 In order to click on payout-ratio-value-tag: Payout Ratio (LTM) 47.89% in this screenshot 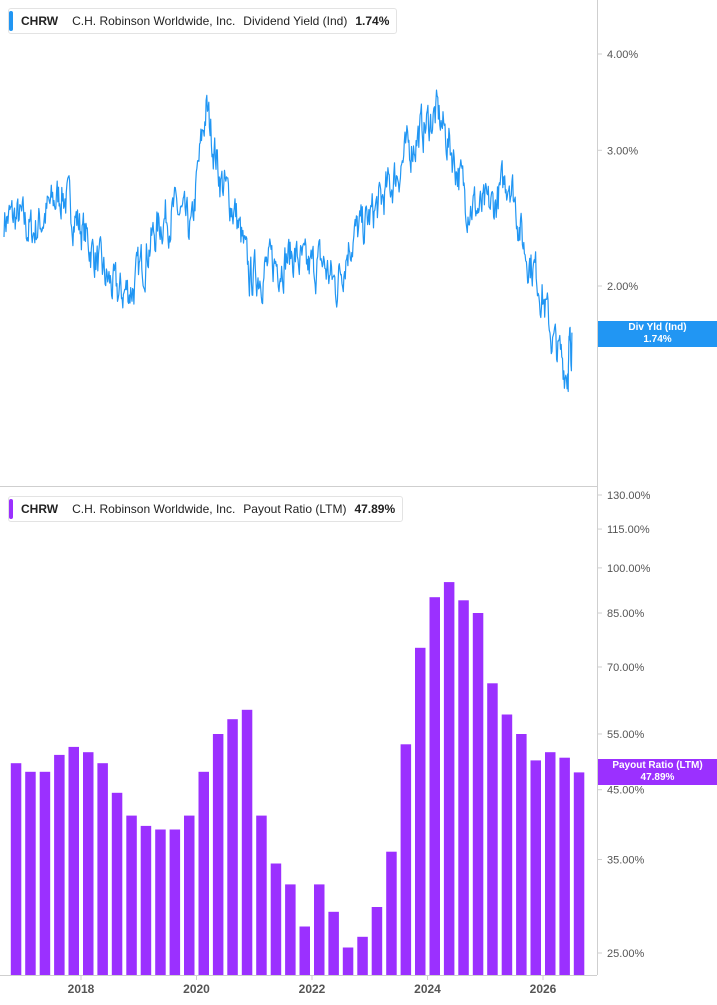, I will do `click(657, 772)`.